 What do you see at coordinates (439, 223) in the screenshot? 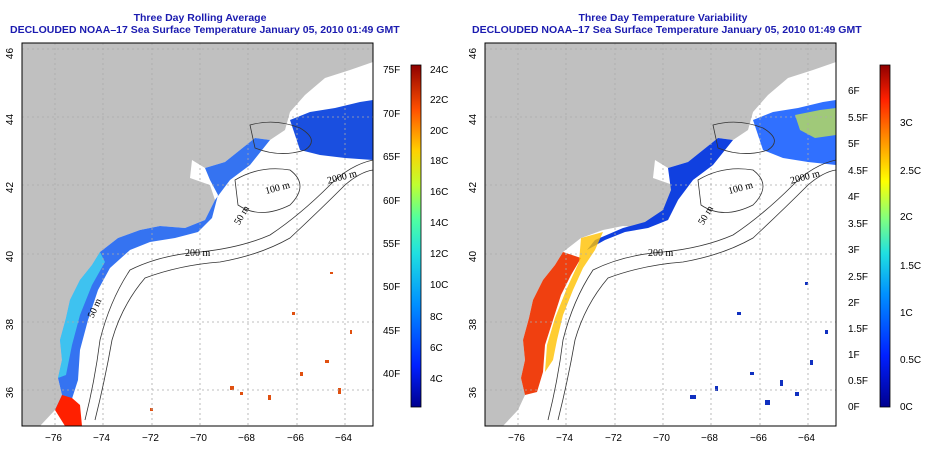
I see `left-cb-c: 14C` at bounding box center [439, 223].